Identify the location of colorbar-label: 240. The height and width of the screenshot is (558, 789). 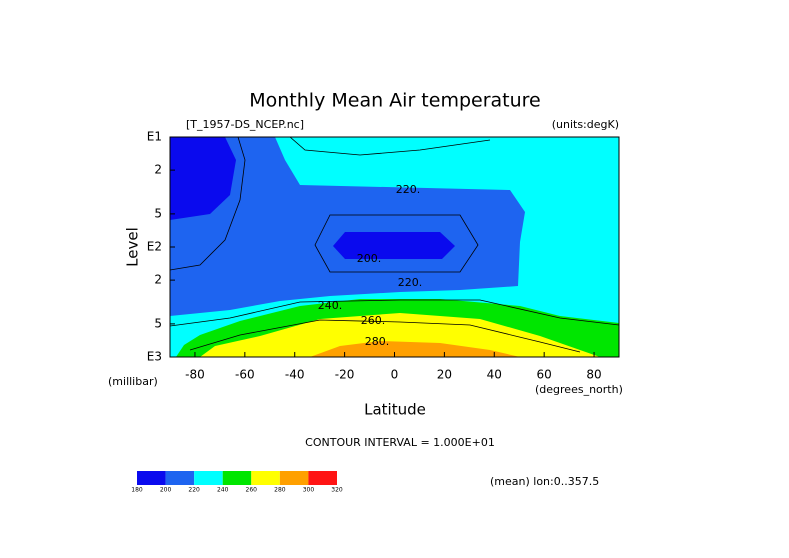
(223, 490).